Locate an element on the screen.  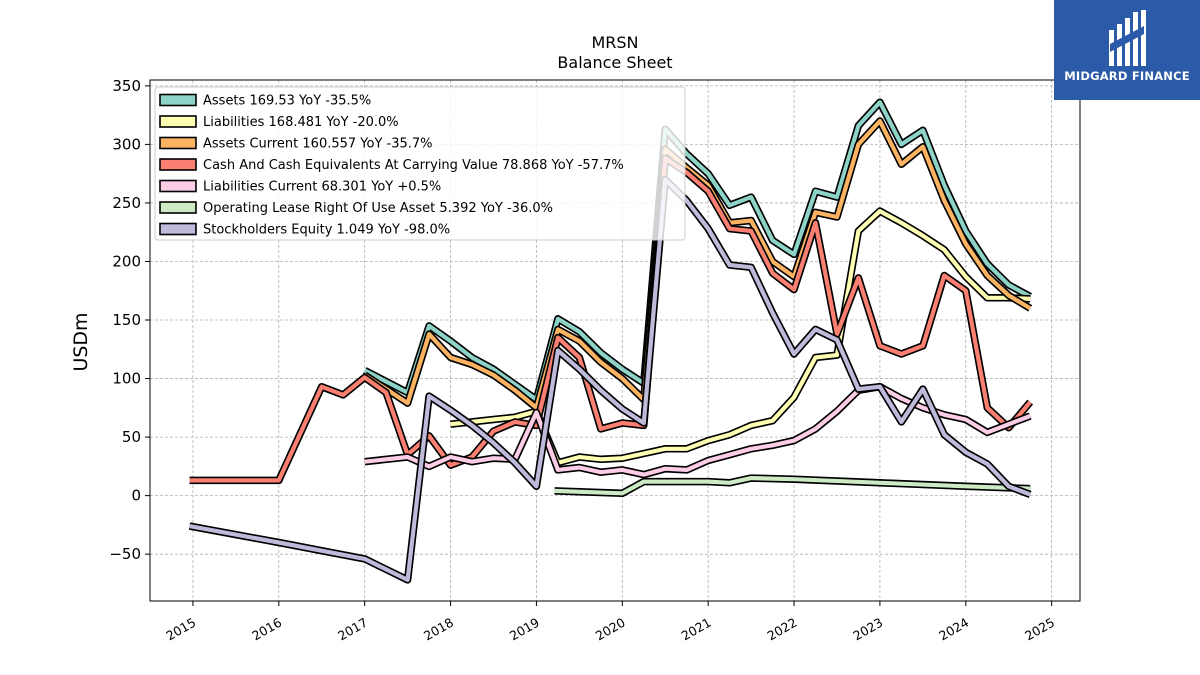
x-tick-label: 2021 is located at coordinates (696, 629).